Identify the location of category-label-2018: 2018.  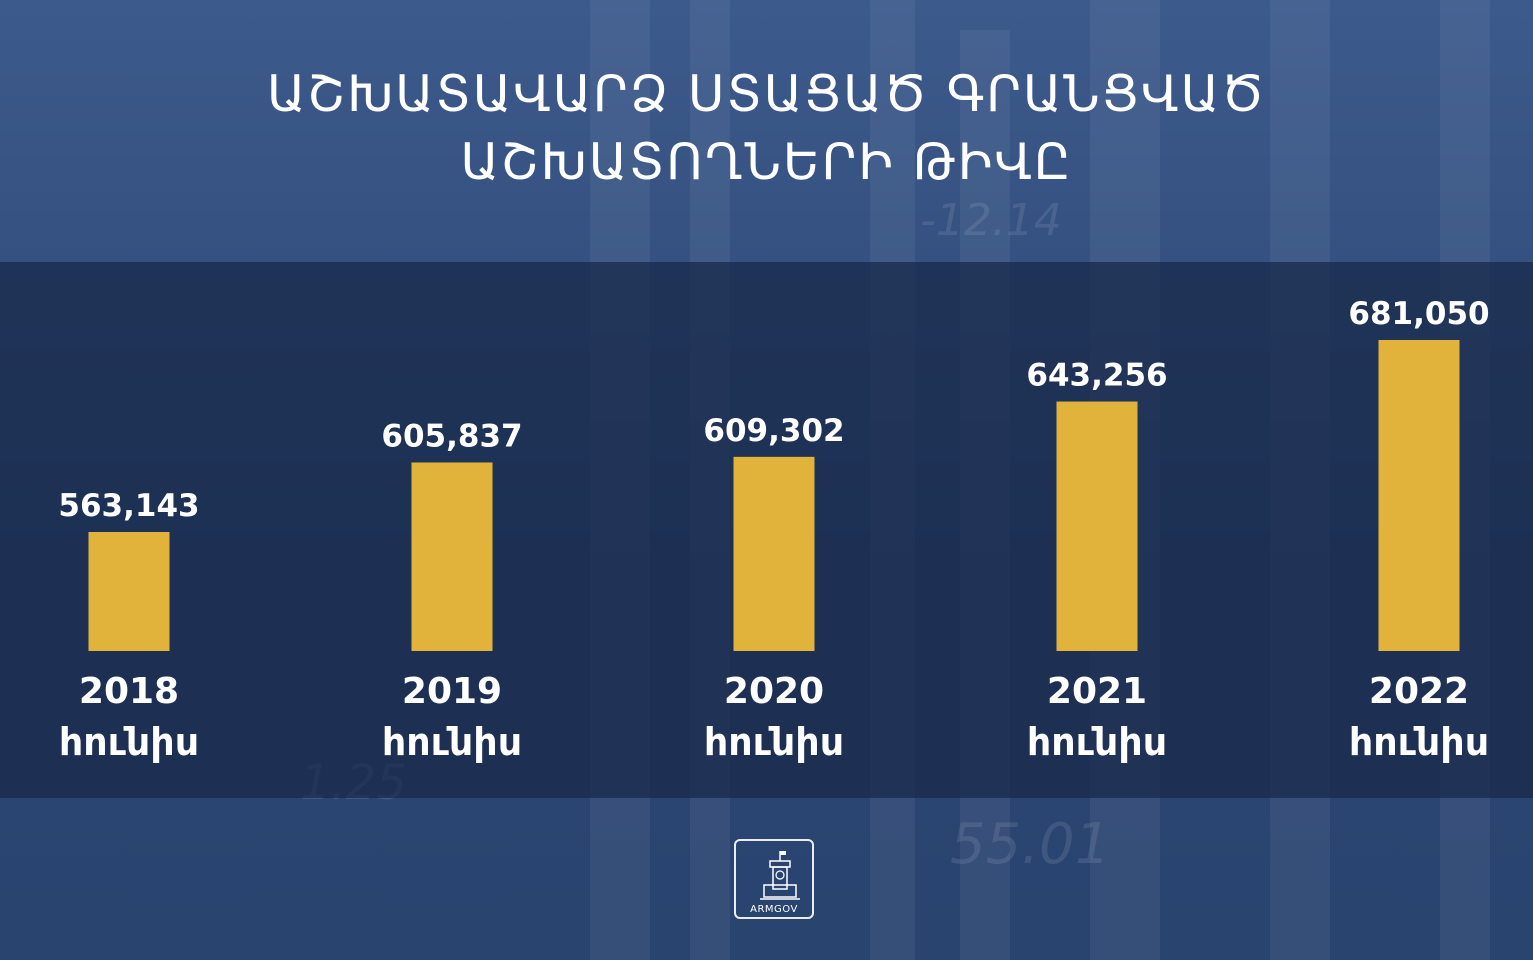
(129, 691).